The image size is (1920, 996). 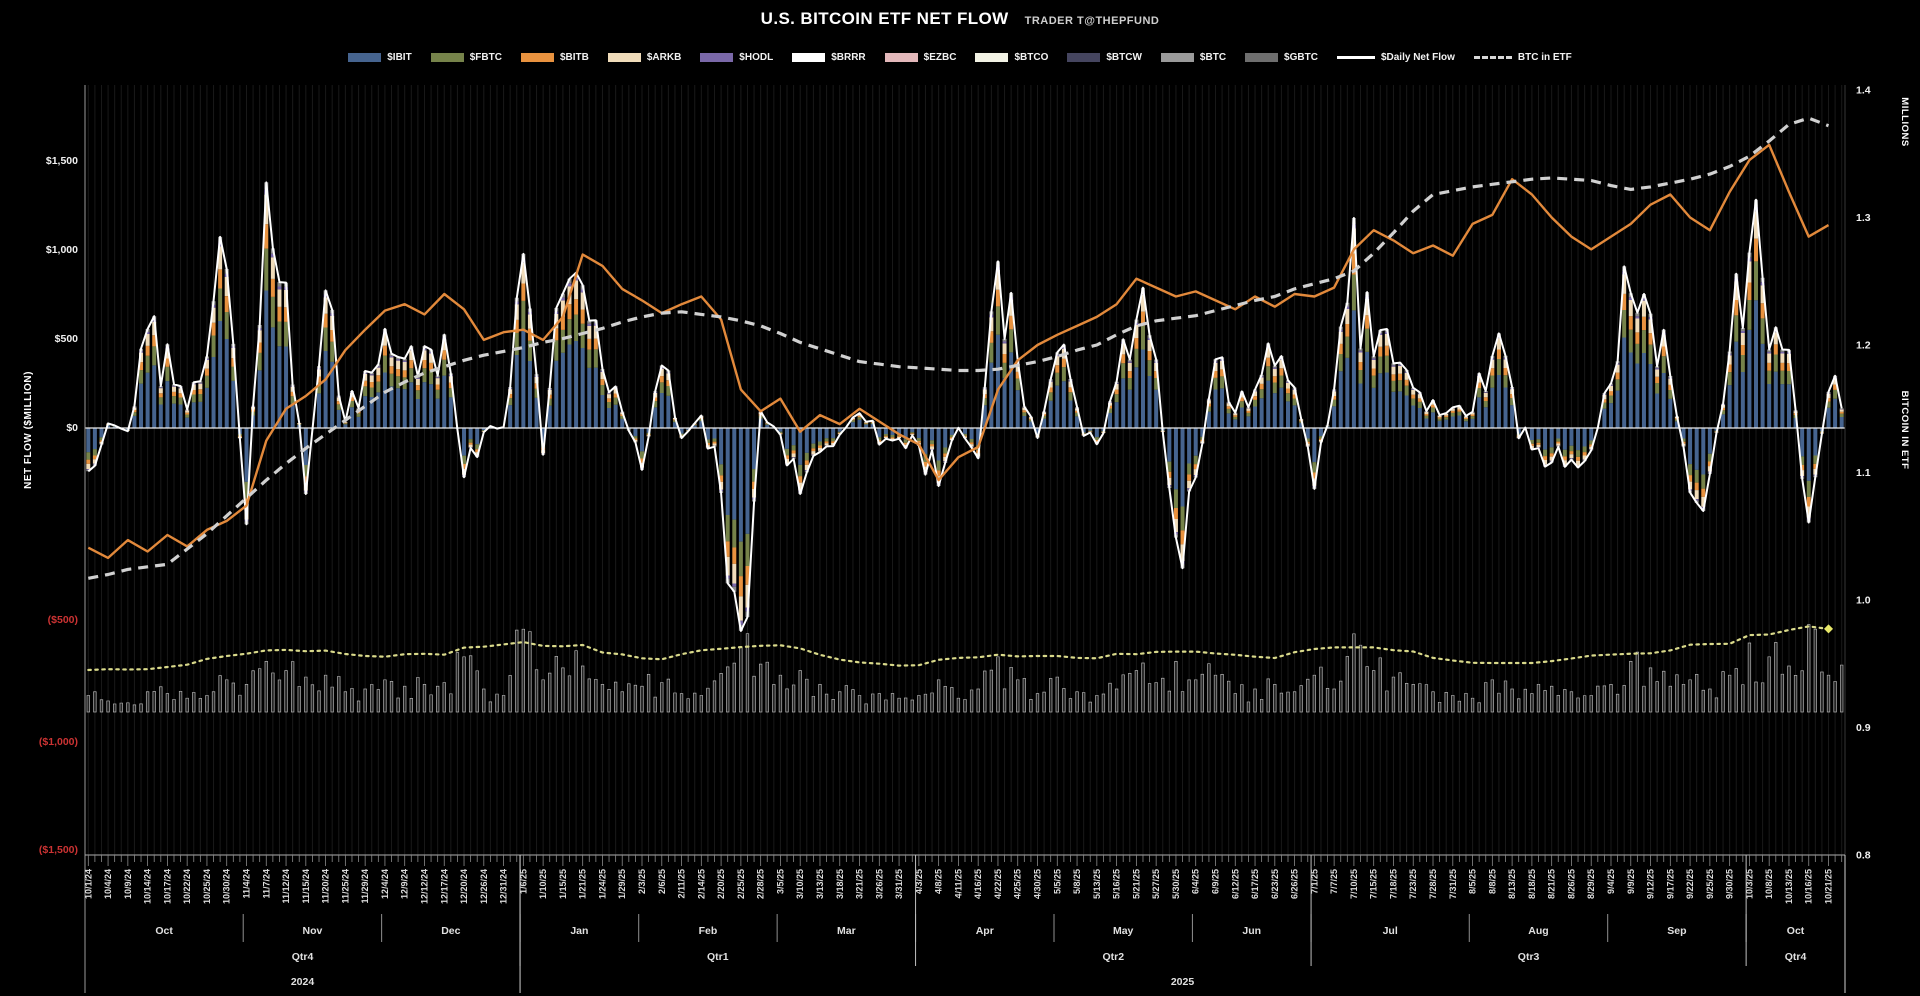 What do you see at coordinates (860, 884) in the screenshot?
I see `x-tick-label: 3/21/25` at bounding box center [860, 884].